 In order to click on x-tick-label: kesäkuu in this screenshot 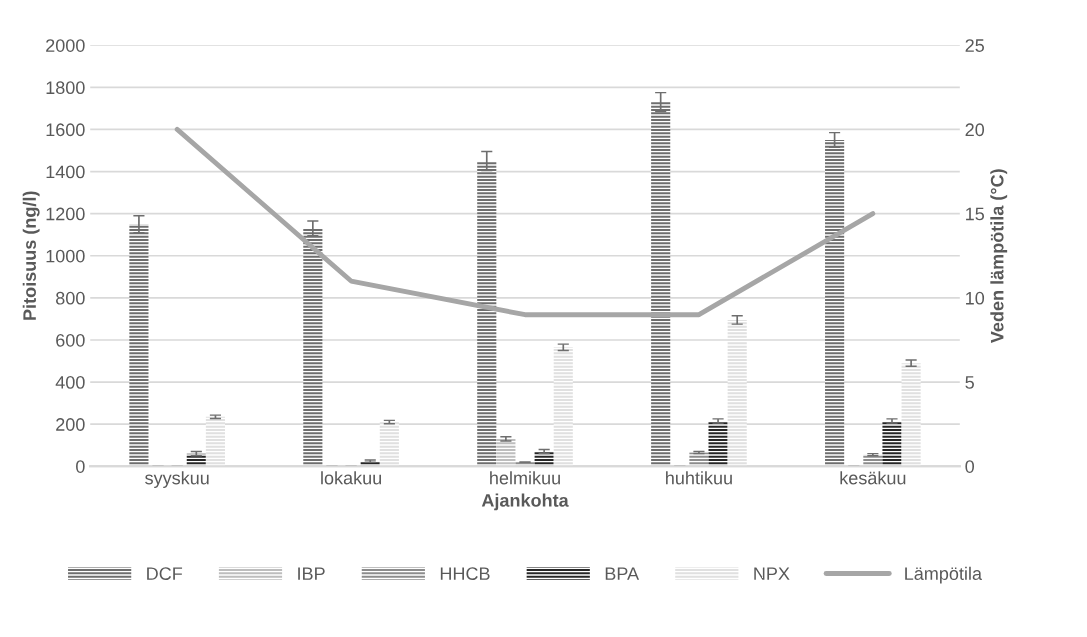, I will do `click(873, 478)`.